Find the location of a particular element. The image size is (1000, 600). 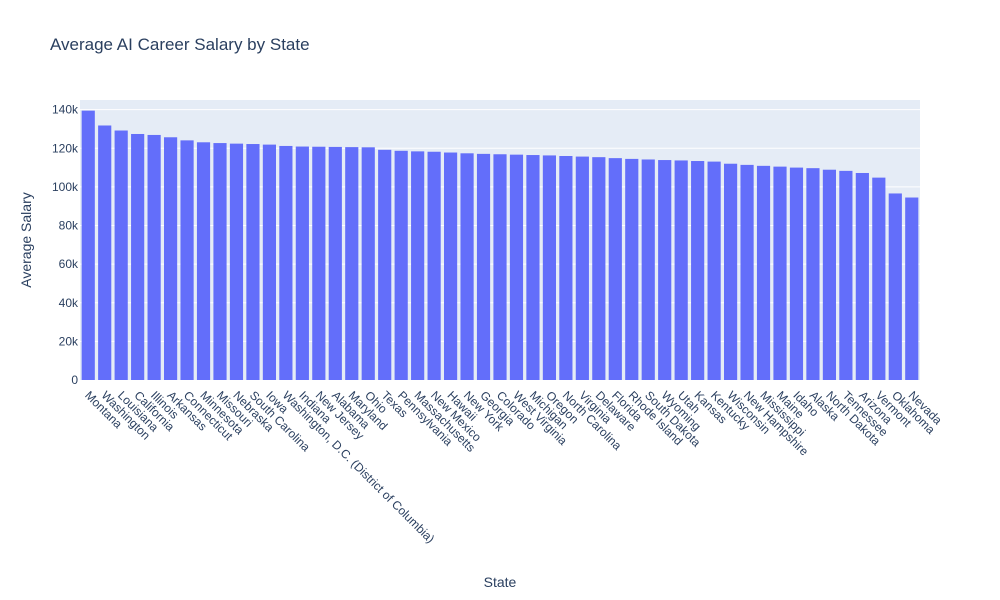

x-axis-title: State is located at coordinates (500, 582).